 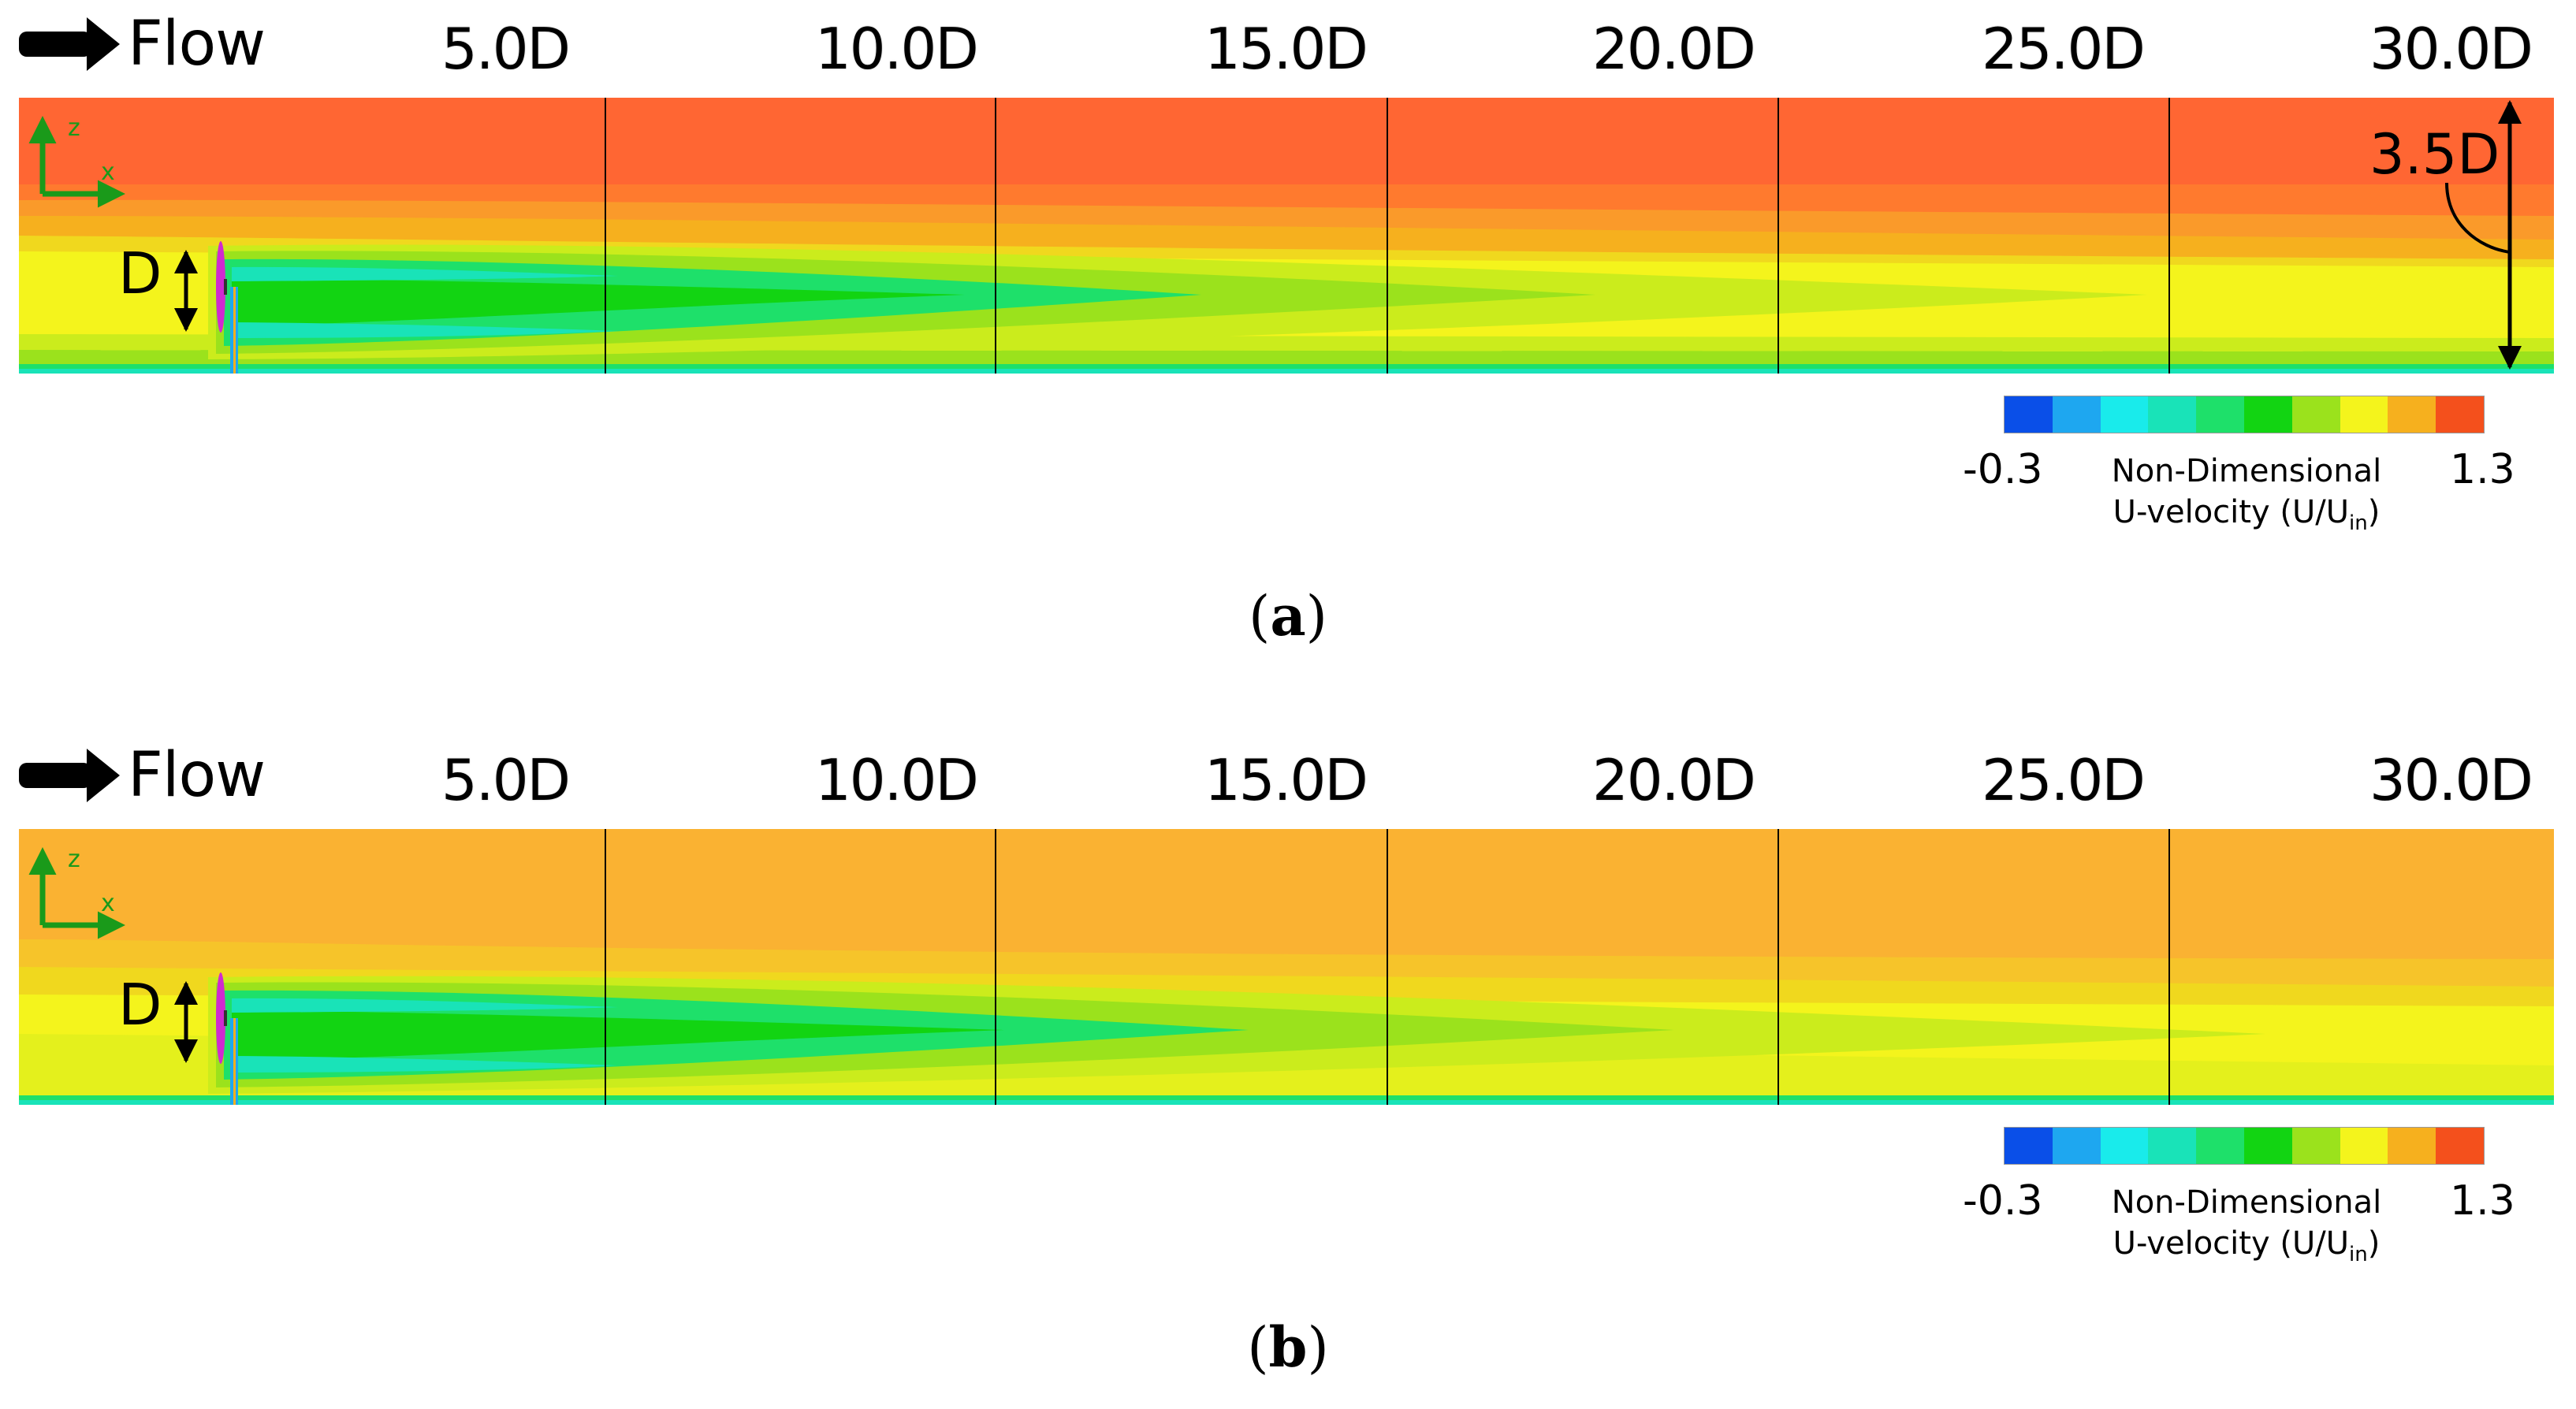 What do you see at coordinates (2434, 154) in the screenshot?
I see `height-label: 3.5D` at bounding box center [2434, 154].